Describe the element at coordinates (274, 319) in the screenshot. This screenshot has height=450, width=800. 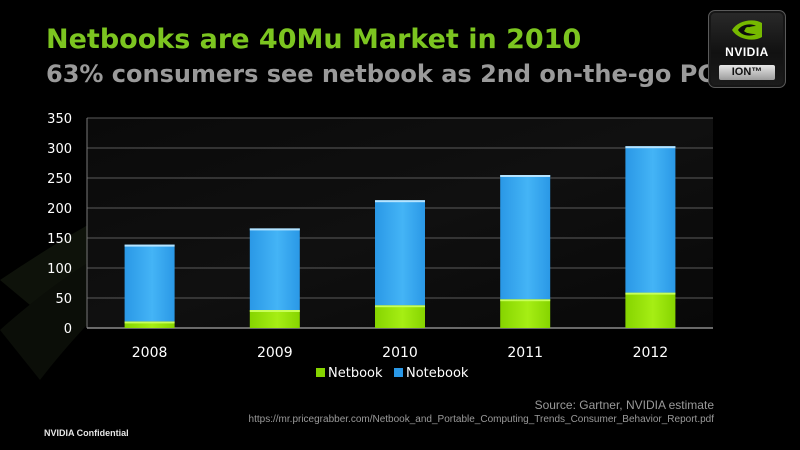
I see `bar-netbook-2009` at that location.